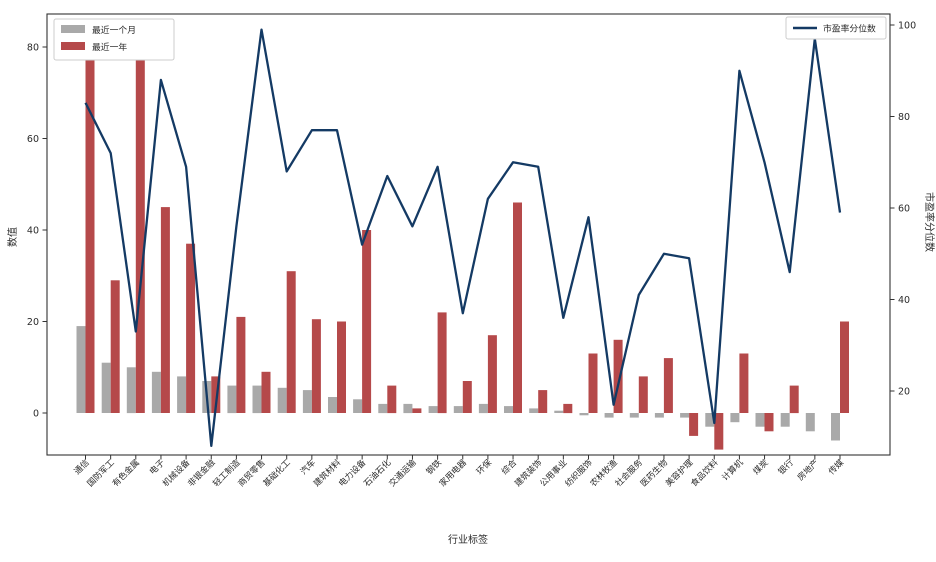 The image size is (936, 562). I want to click on bar-最近一年-国防军工, so click(115, 346).